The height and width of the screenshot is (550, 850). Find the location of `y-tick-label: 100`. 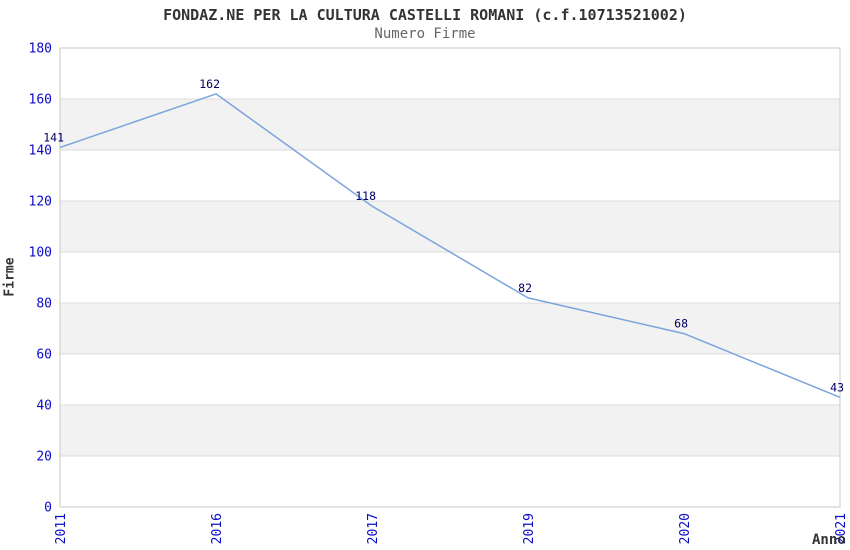

y-tick-label: 100 is located at coordinates (40, 253).